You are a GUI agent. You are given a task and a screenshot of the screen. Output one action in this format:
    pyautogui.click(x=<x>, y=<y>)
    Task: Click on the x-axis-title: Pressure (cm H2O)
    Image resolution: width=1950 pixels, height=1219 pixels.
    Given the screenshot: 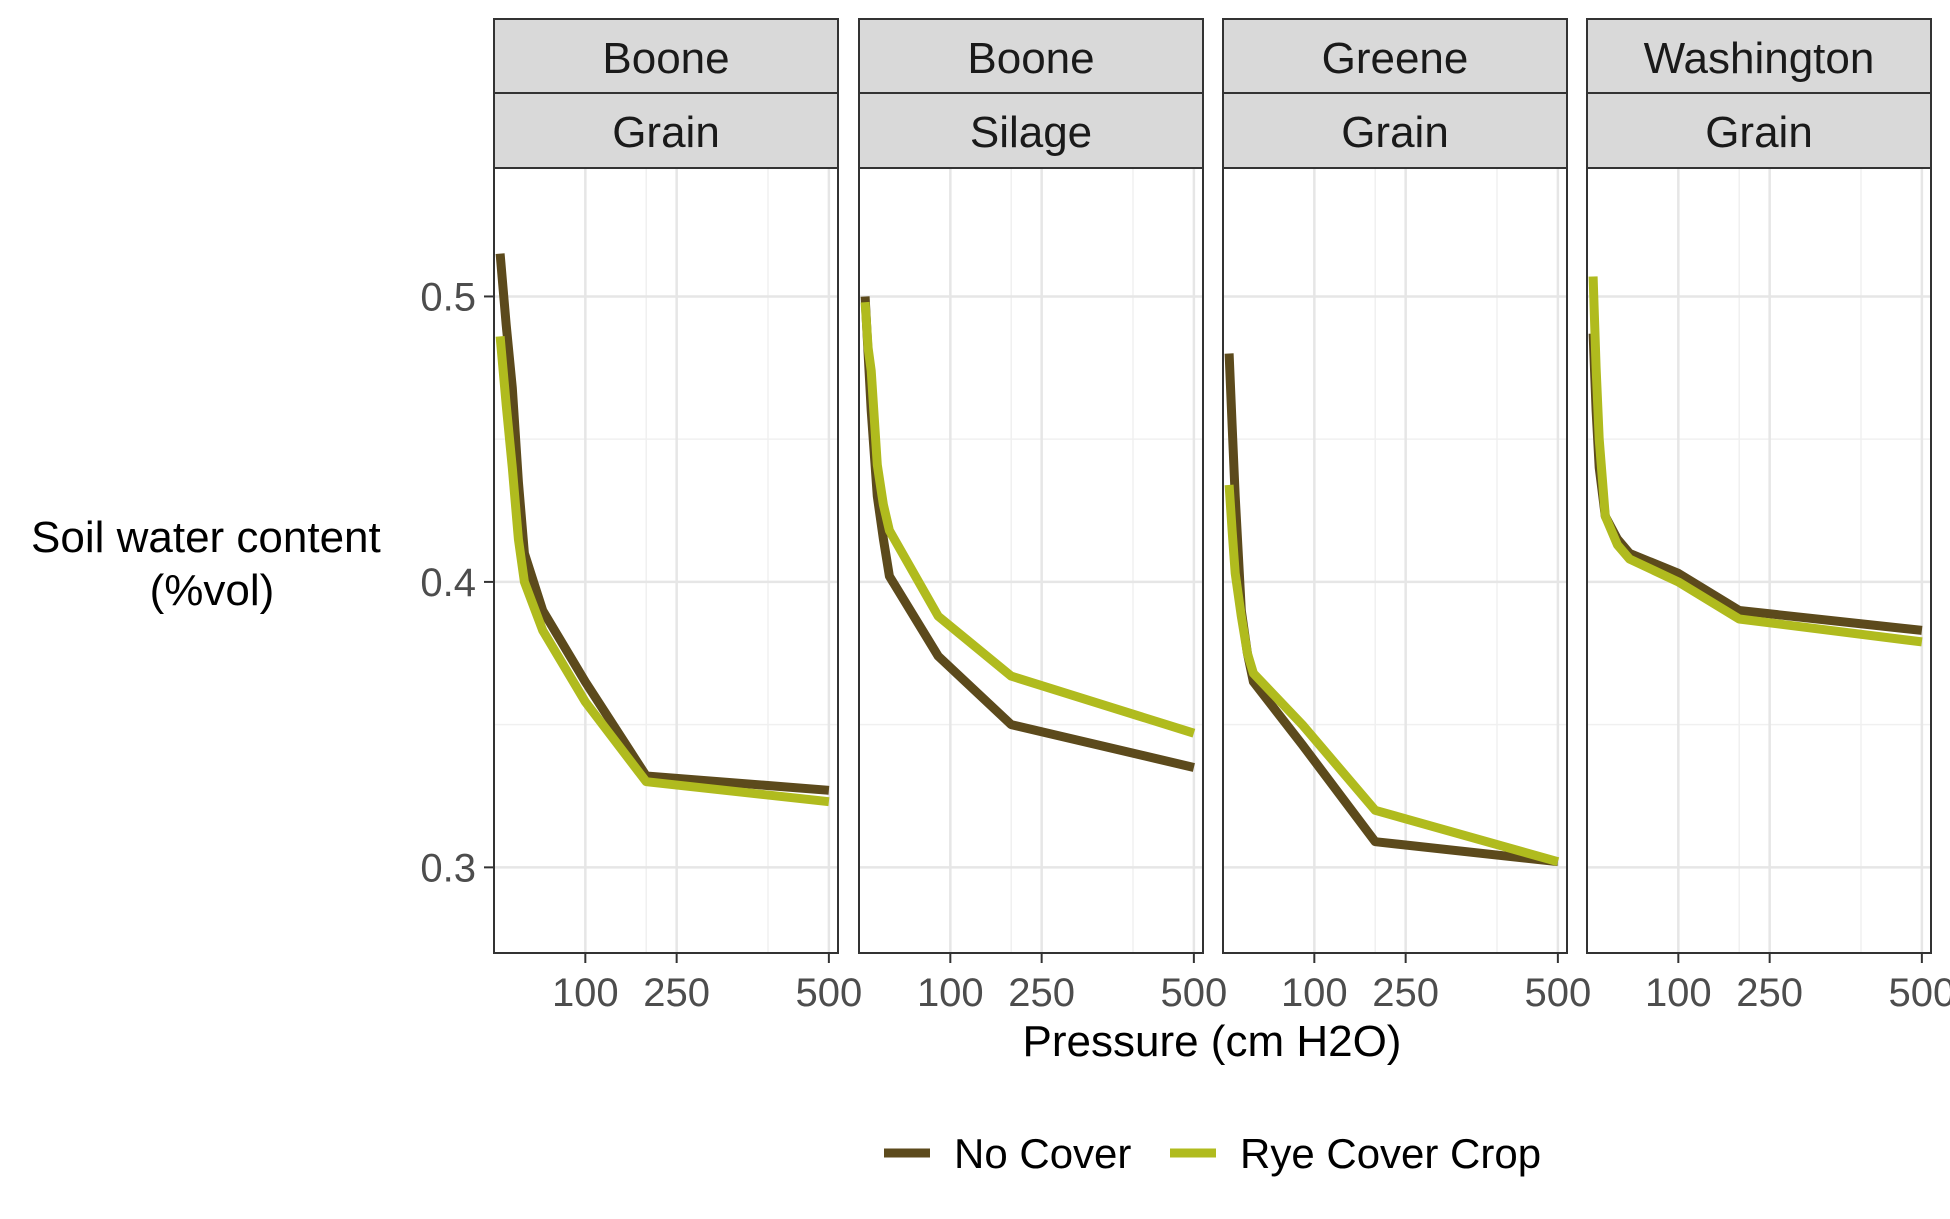 What is the action you would take?
    pyautogui.click(x=1212, y=1041)
    